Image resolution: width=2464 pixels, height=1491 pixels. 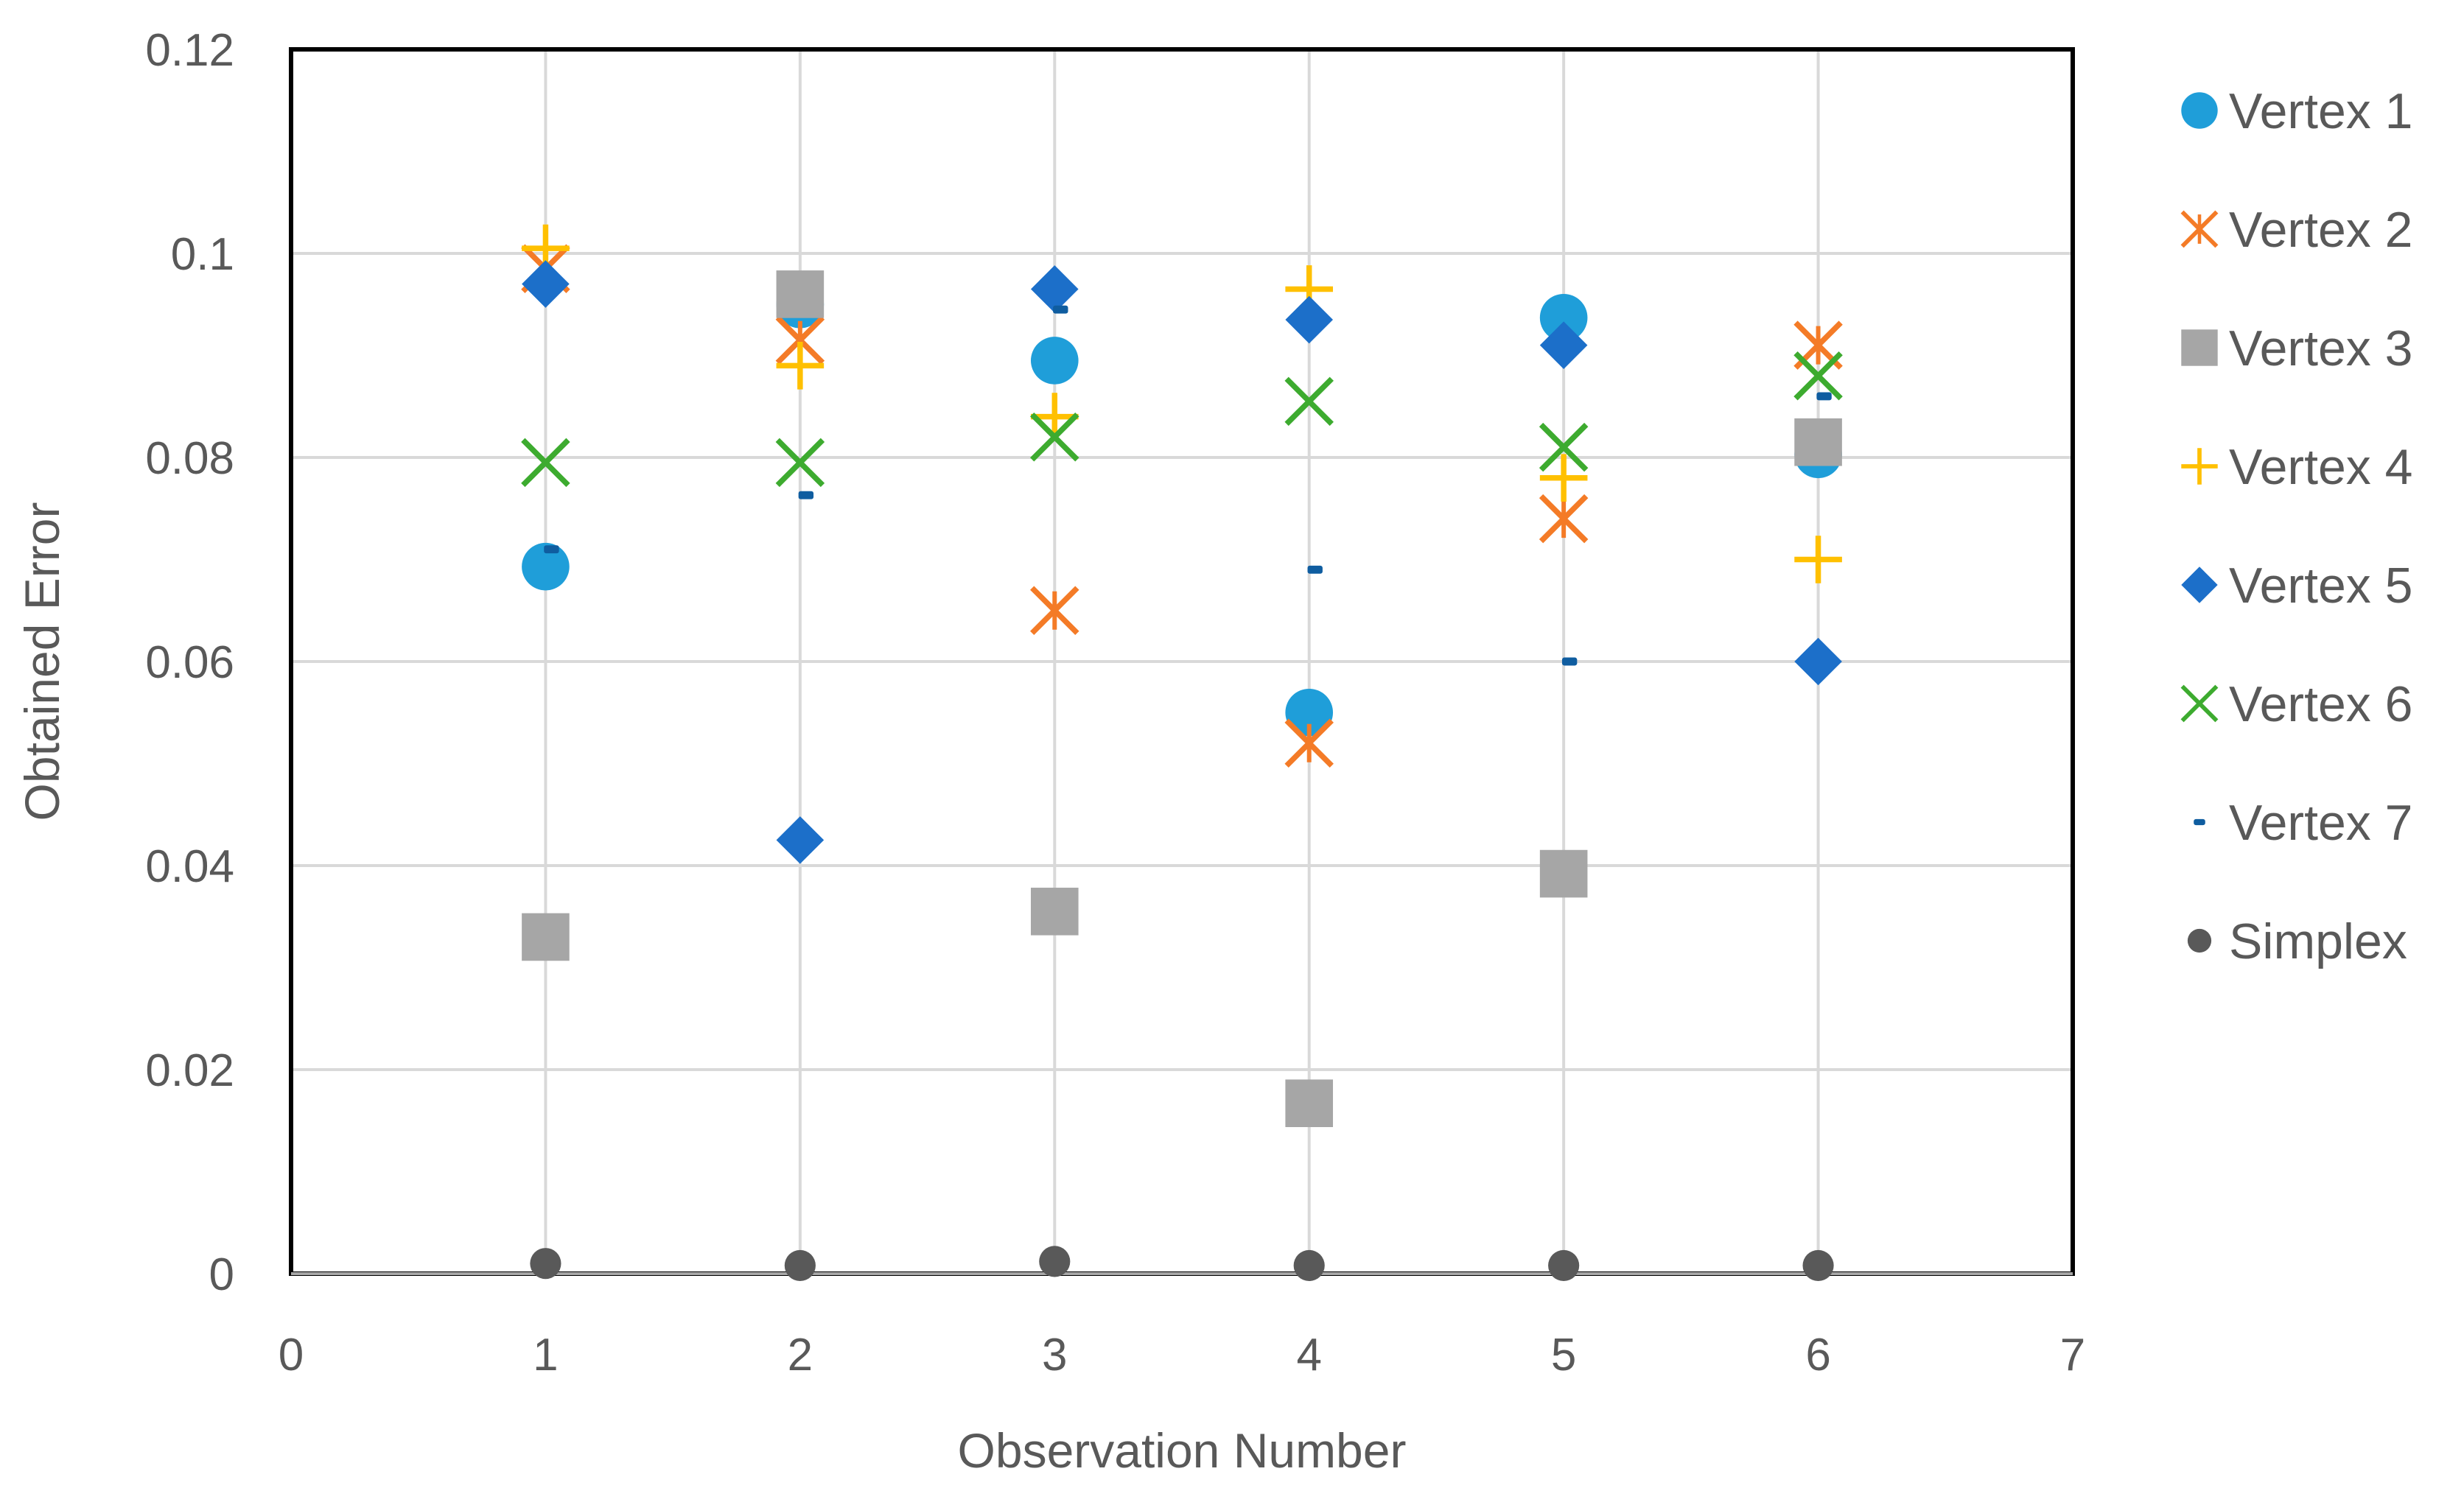 What do you see at coordinates (291, 1355) in the screenshot?
I see `x-tick-label: 0` at bounding box center [291, 1355].